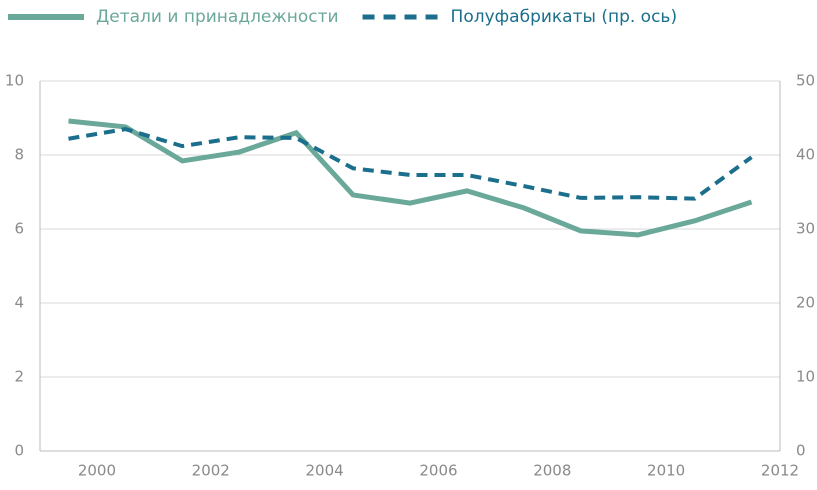 Image resolution: width=817 pixels, height=490 pixels. Describe the element at coordinates (805, 81) in the screenshot. I see `y2-tick-label: 50` at that location.